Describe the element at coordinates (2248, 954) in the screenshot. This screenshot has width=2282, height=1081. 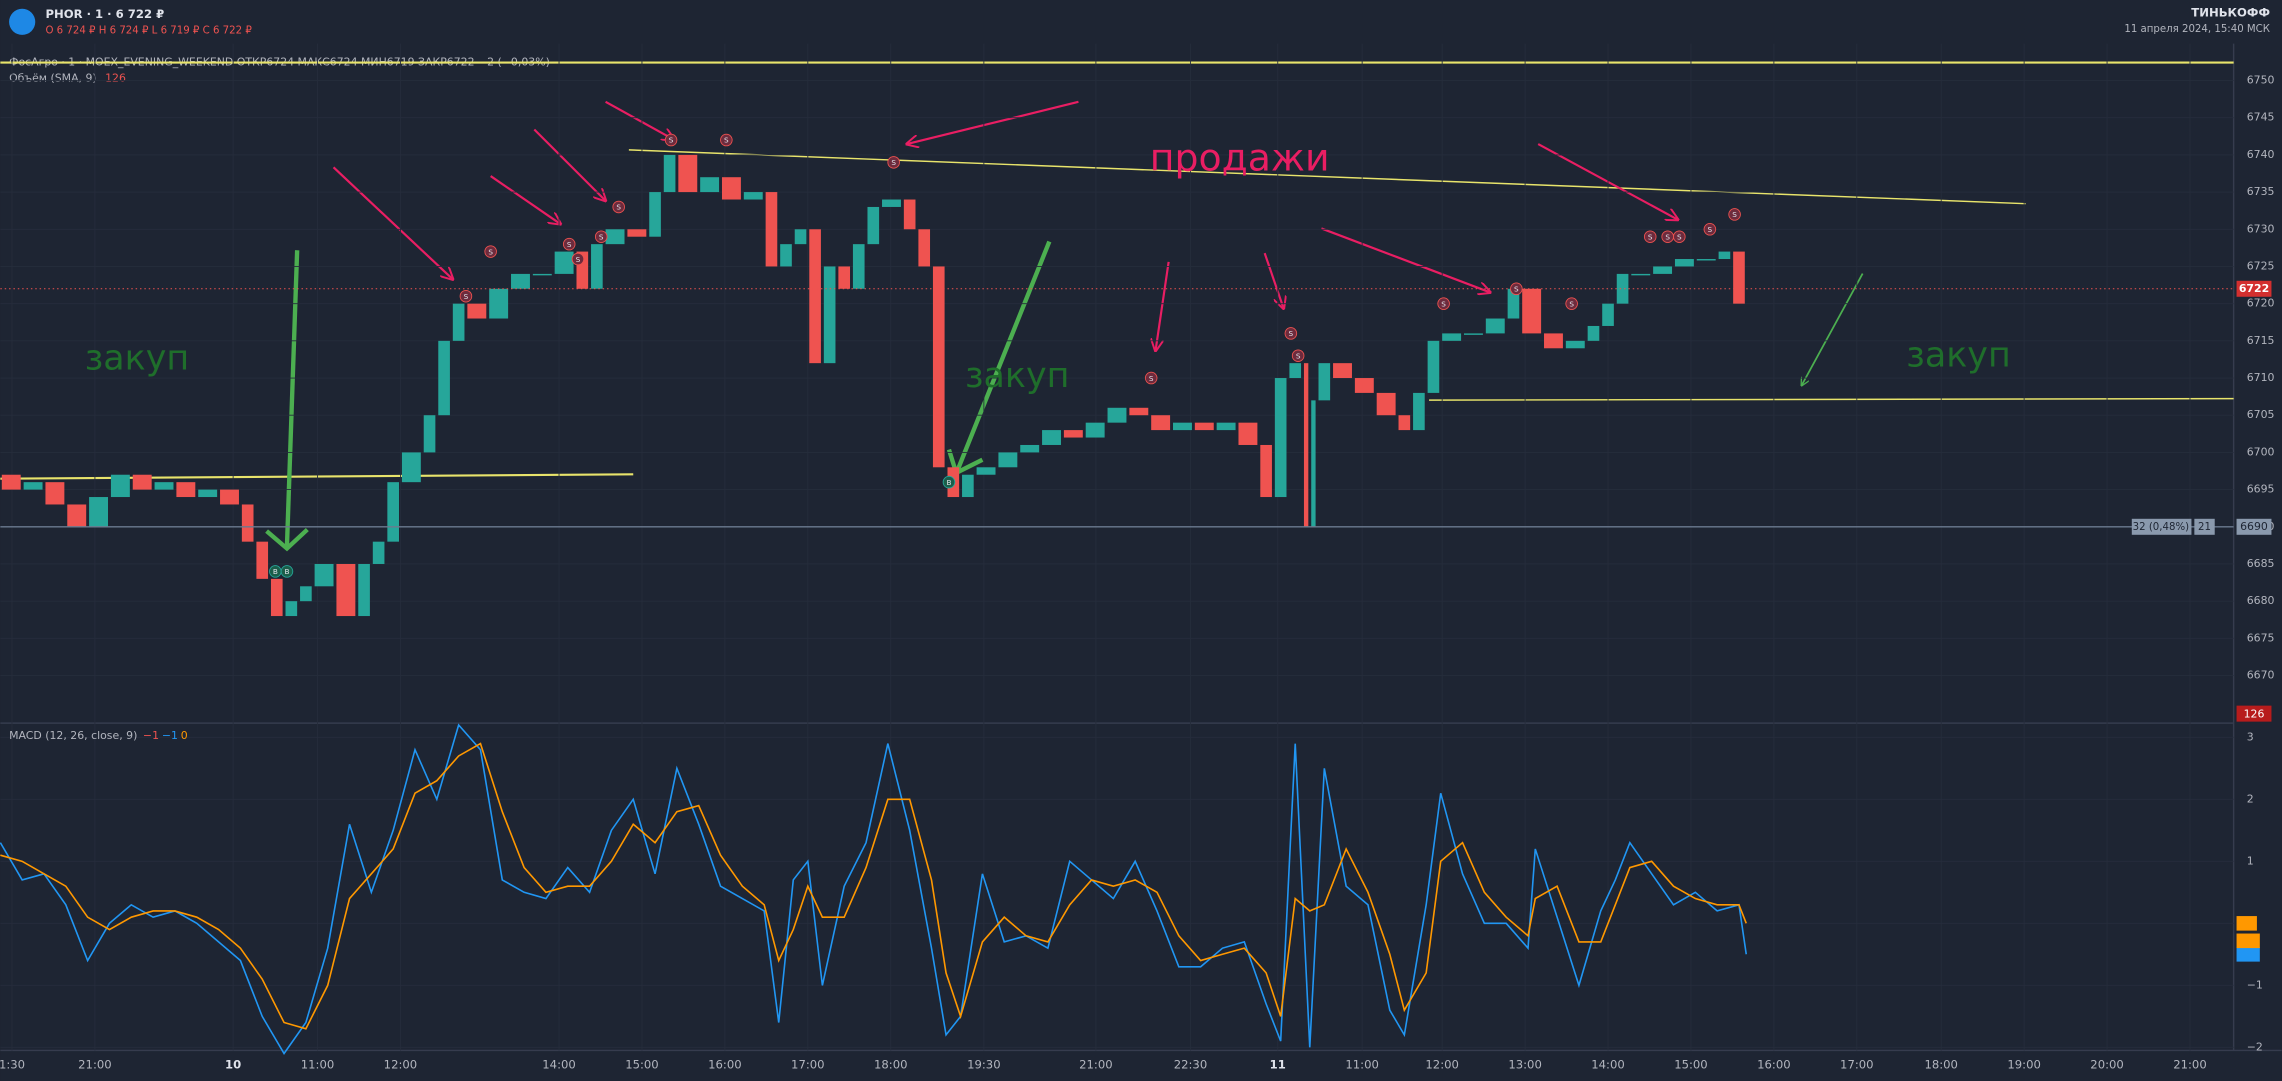
I see `series-badge` at that location.